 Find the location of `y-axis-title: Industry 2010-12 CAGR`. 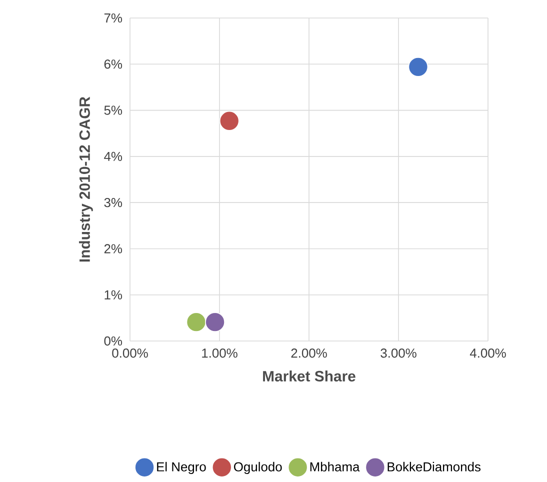

y-axis-title: Industry 2010-12 CAGR is located at coordinates (85, 179).